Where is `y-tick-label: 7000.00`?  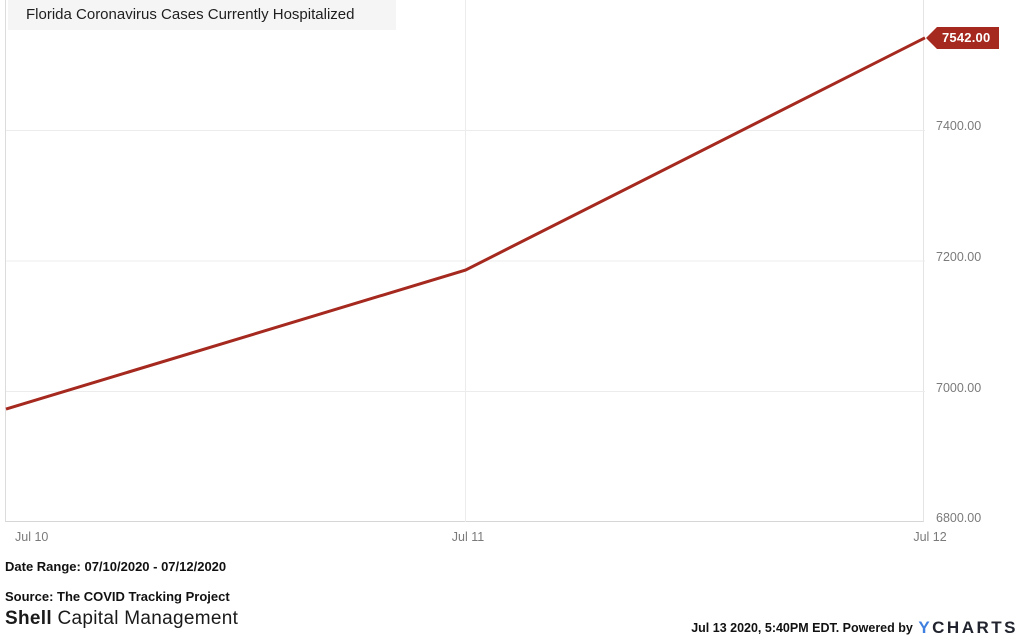 y-tick-label: 7000.00 is located at coordinates (959, 388).